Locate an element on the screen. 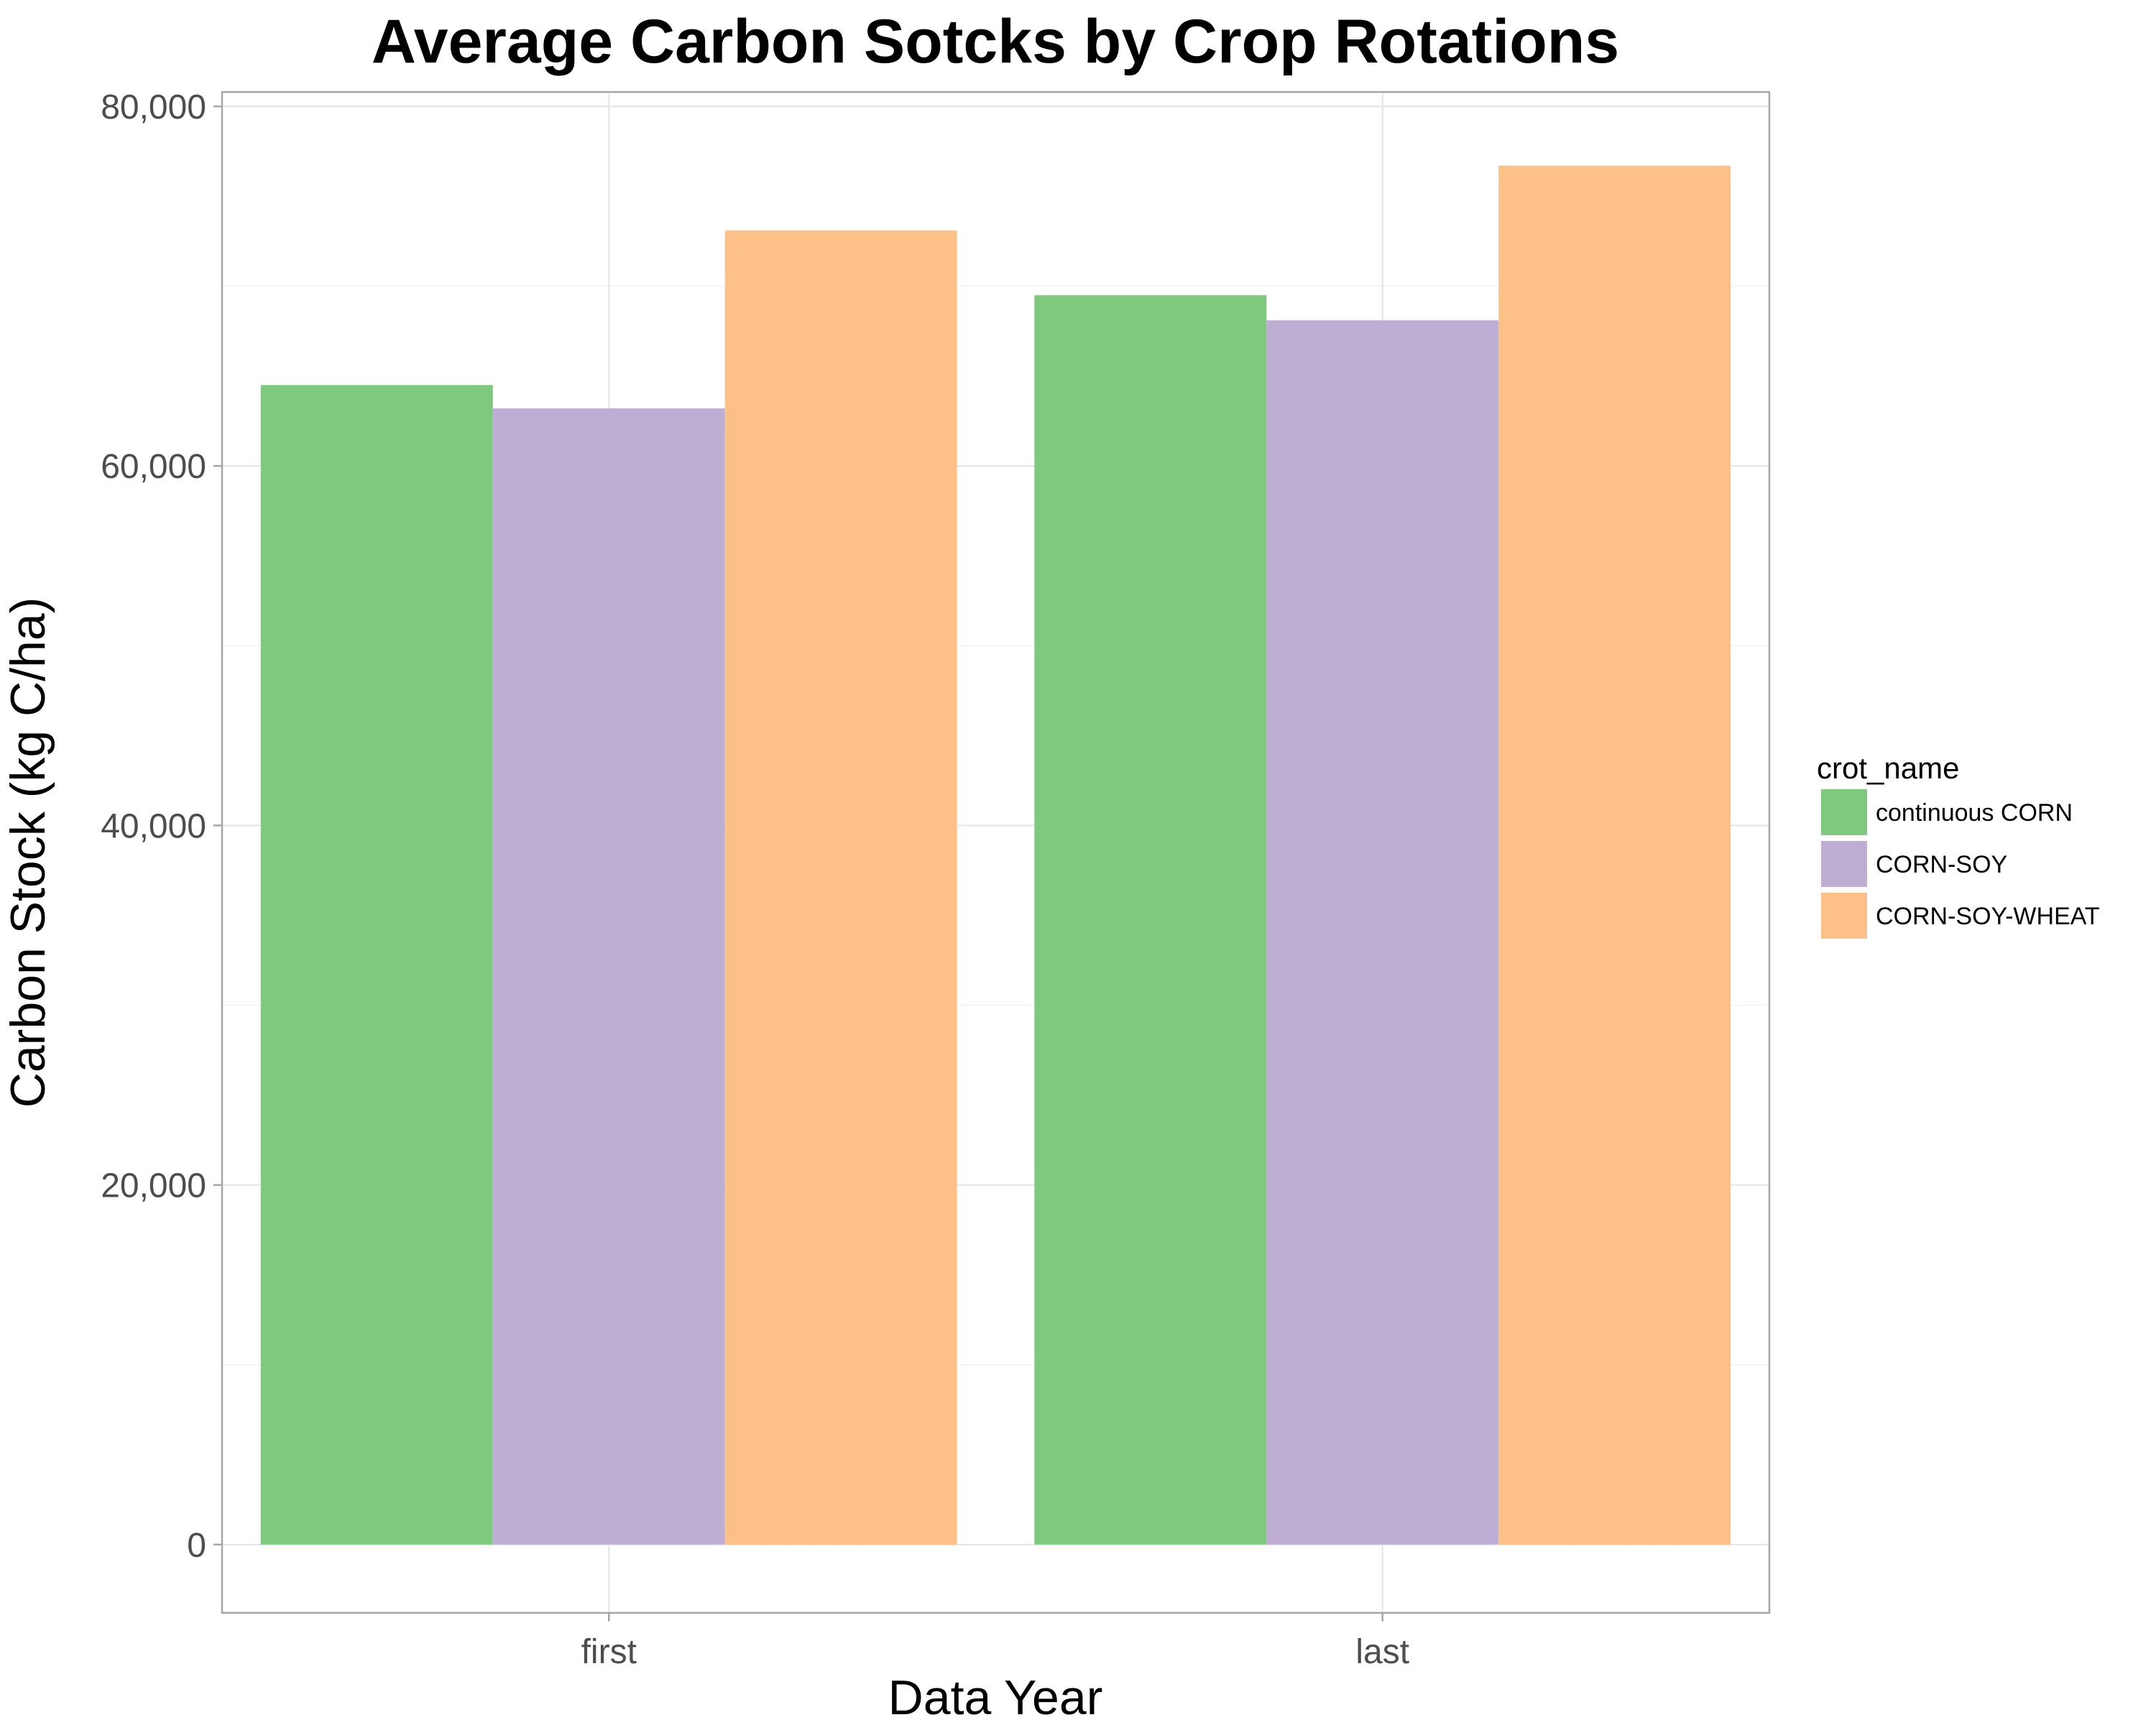 The height and width of the screenshot is (1725, 2156). x-tick-label: first is located at coordinates (609, 1652).